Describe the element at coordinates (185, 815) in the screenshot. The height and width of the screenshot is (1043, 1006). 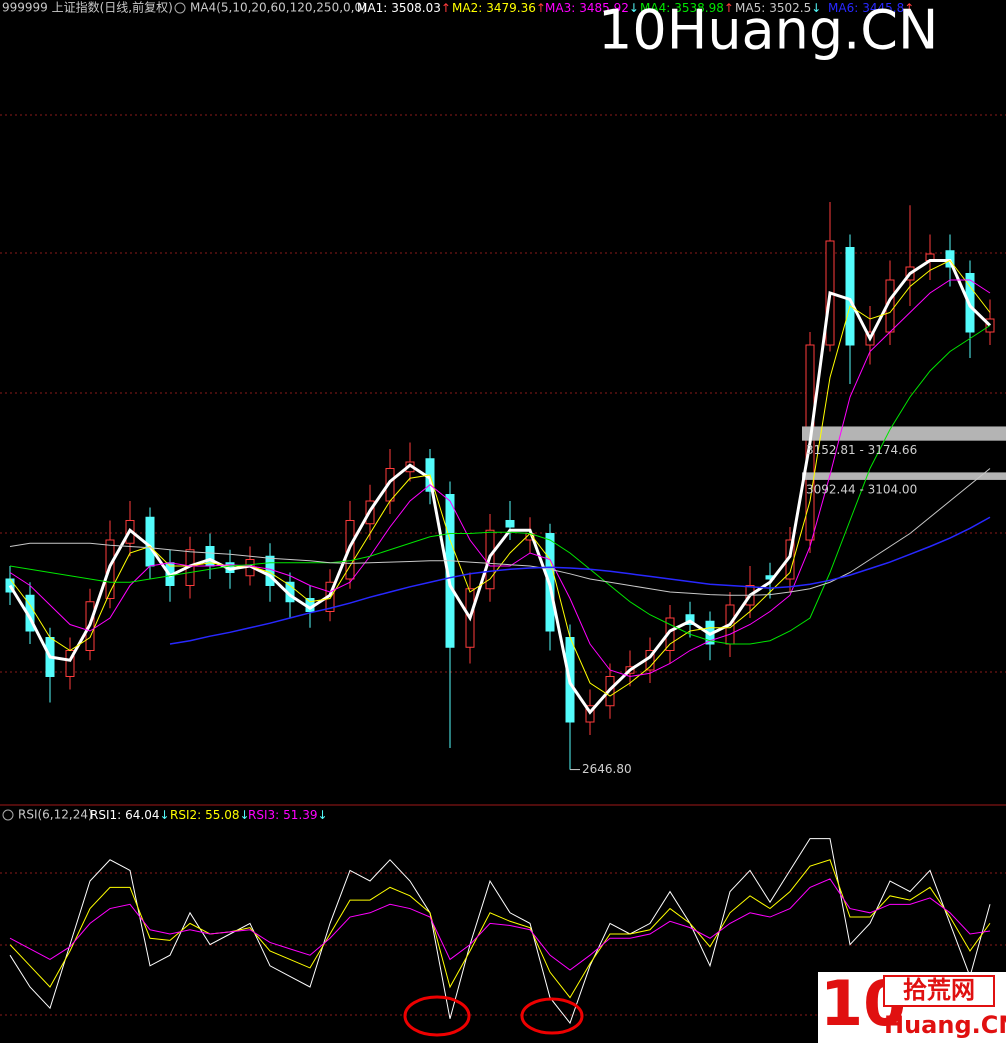
I see `legend-name: RSI2:` at that location.